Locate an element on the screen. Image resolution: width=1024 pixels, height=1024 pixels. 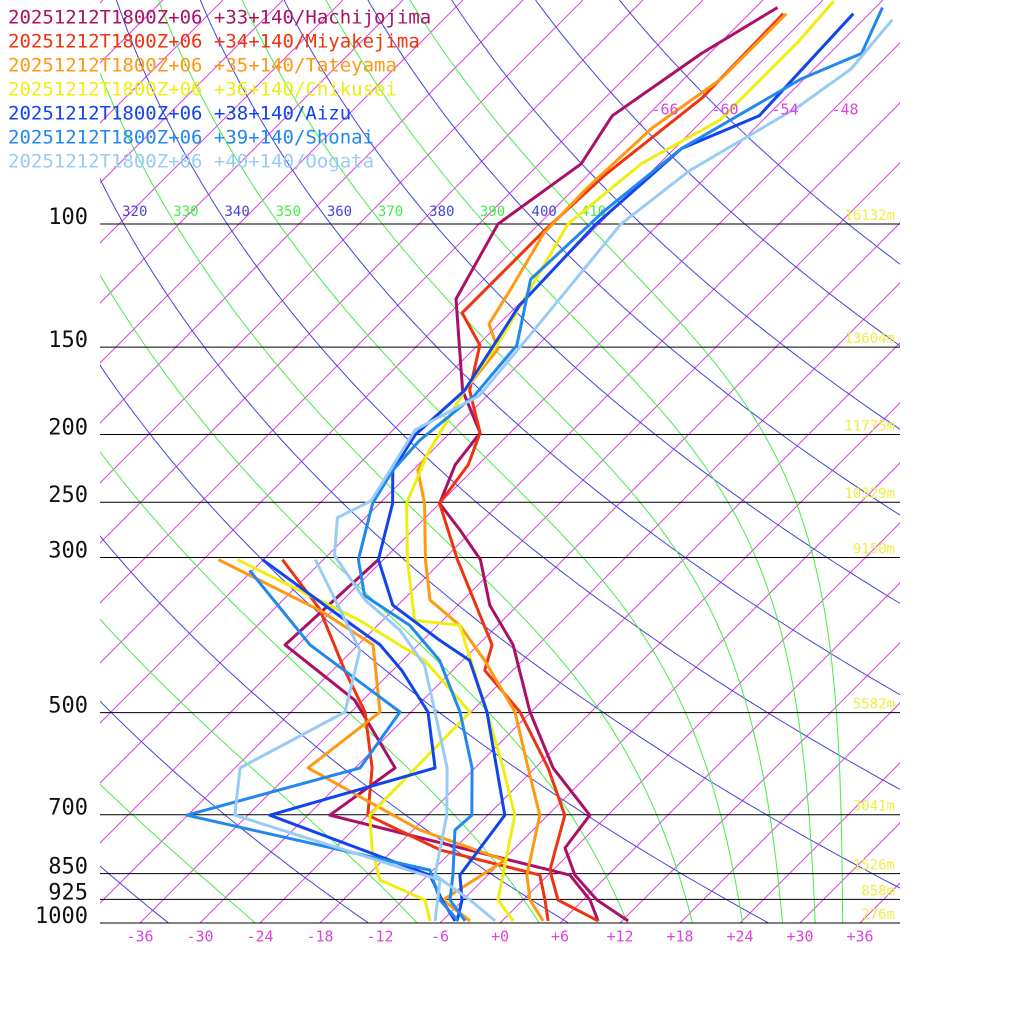
height-label: 3041m is located at coordinates (874, 807).